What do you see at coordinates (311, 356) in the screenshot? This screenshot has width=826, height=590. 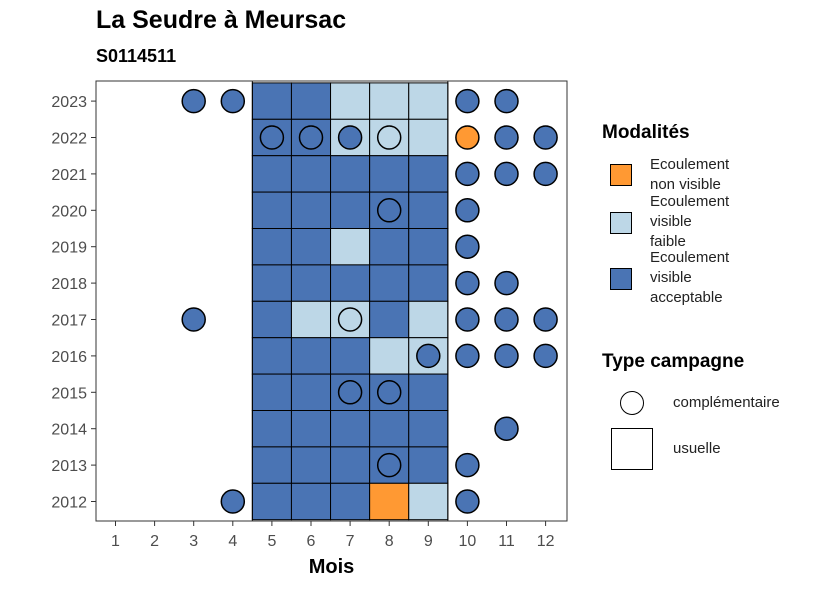 I see `cell-2016-m6` at bounding box center [311, 356].